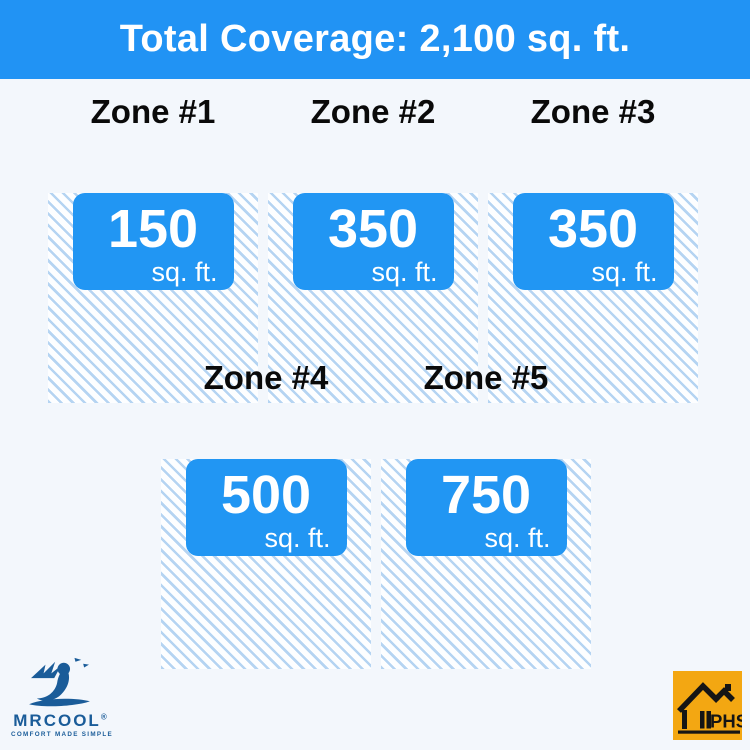 This screenshot has height=750, width=750. Describe the element at coordinates (153, 229) in the screenshot. I see `zone-1-sqft-value: 150` at that location.